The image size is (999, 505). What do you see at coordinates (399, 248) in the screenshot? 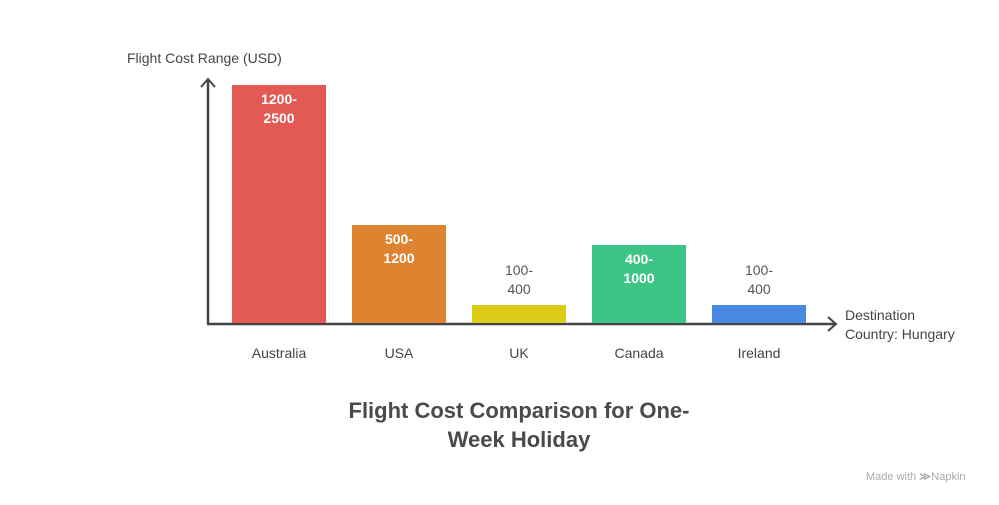
I see `bar-value-label: 500- 1200` at bounding box center [399, 248].